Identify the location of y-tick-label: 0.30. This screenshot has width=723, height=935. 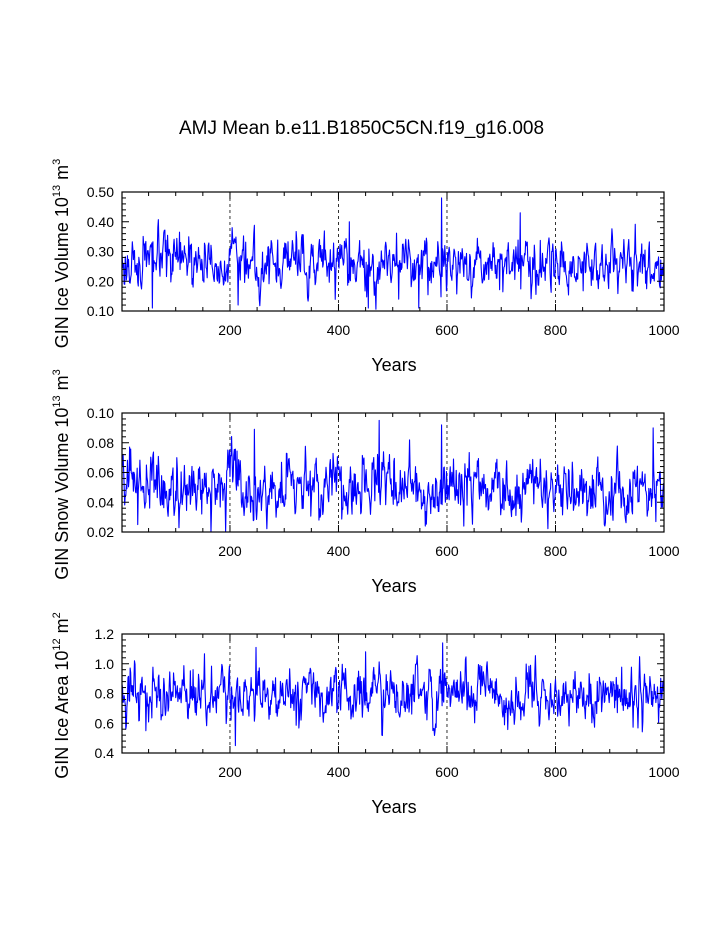
(100, 252).